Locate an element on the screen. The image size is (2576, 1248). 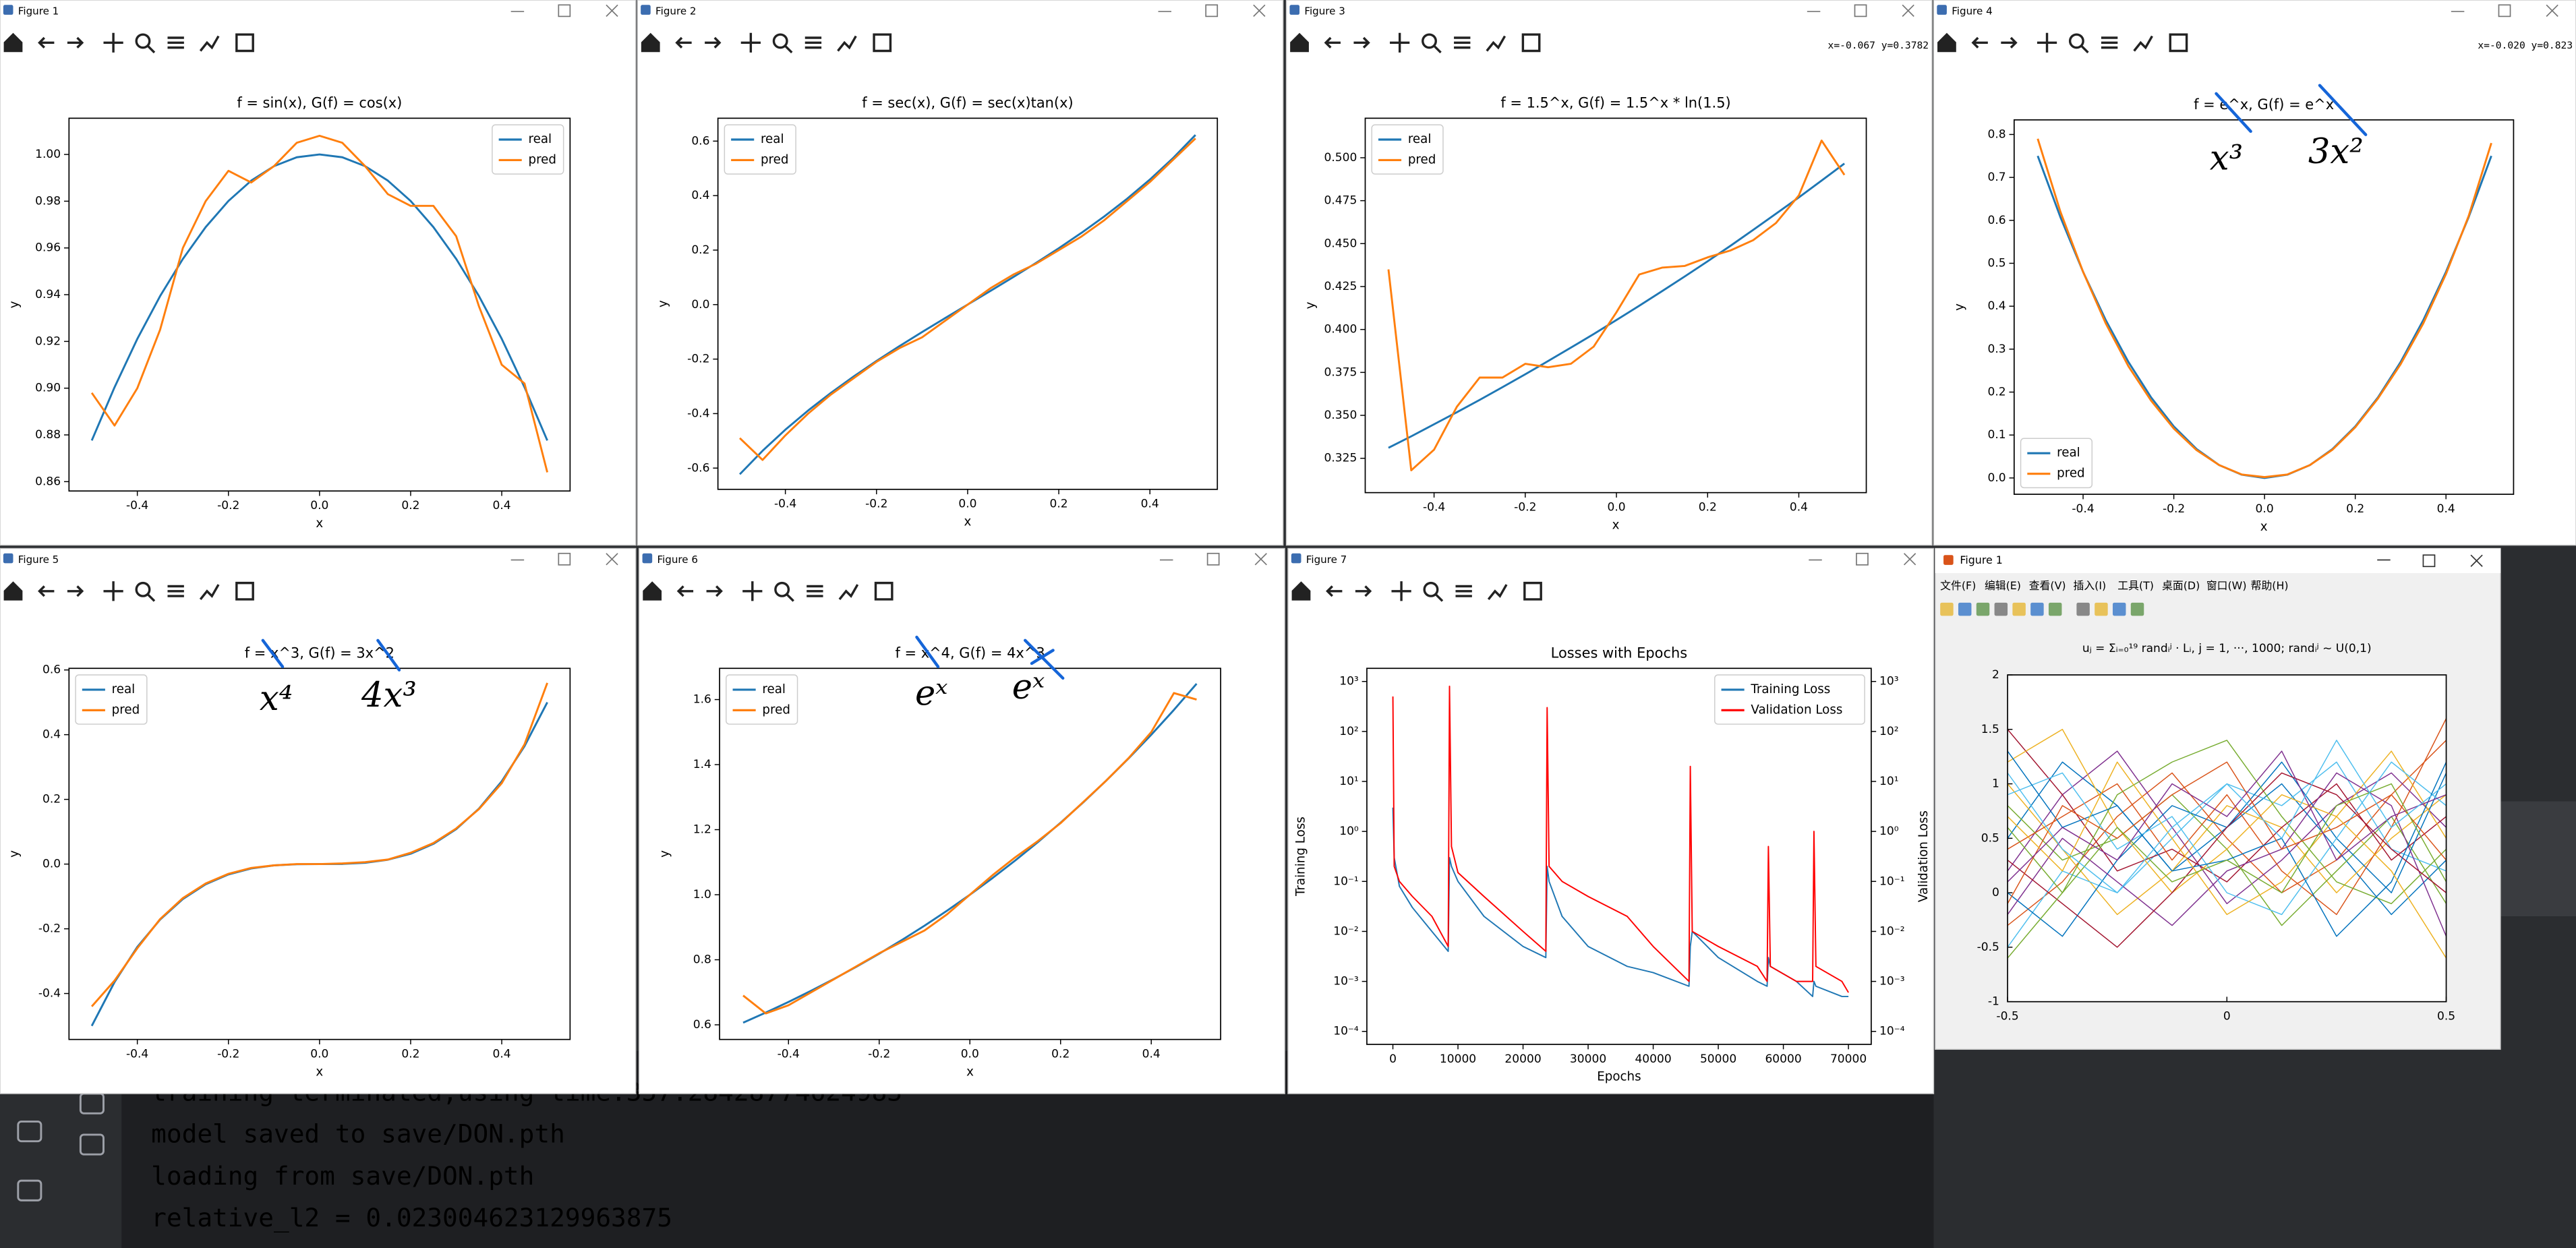
menu-item: 插入(I) is located at coordinates (2090, 585).